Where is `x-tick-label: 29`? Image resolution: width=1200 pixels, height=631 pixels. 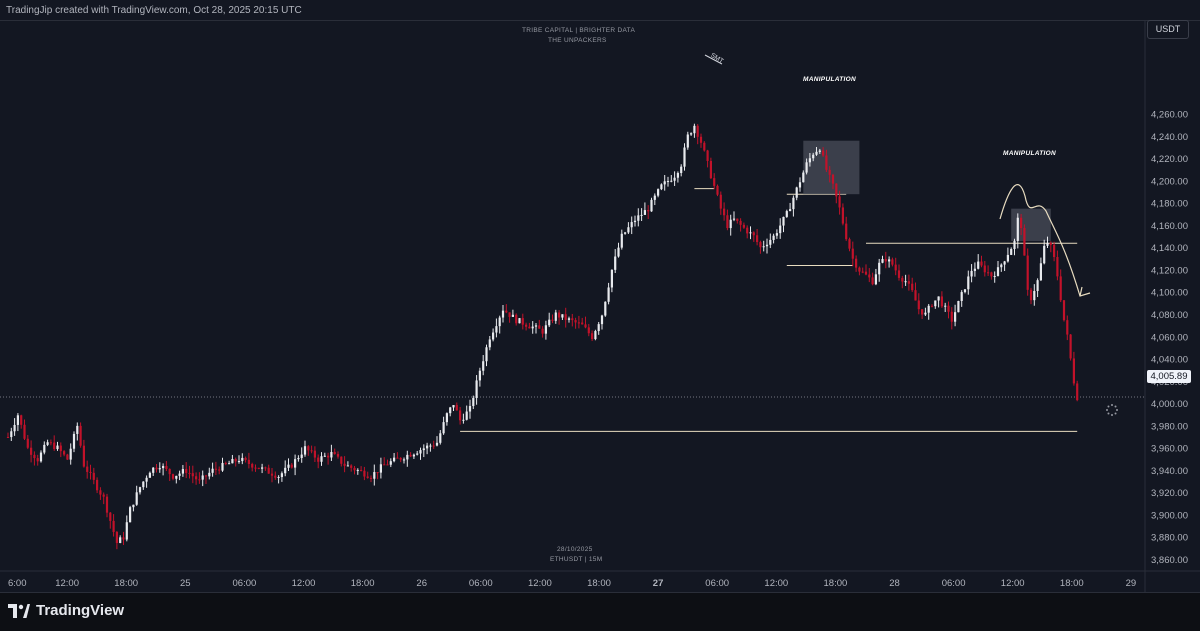 x-tick-label: 29 is located at coordinates (1131, 583).